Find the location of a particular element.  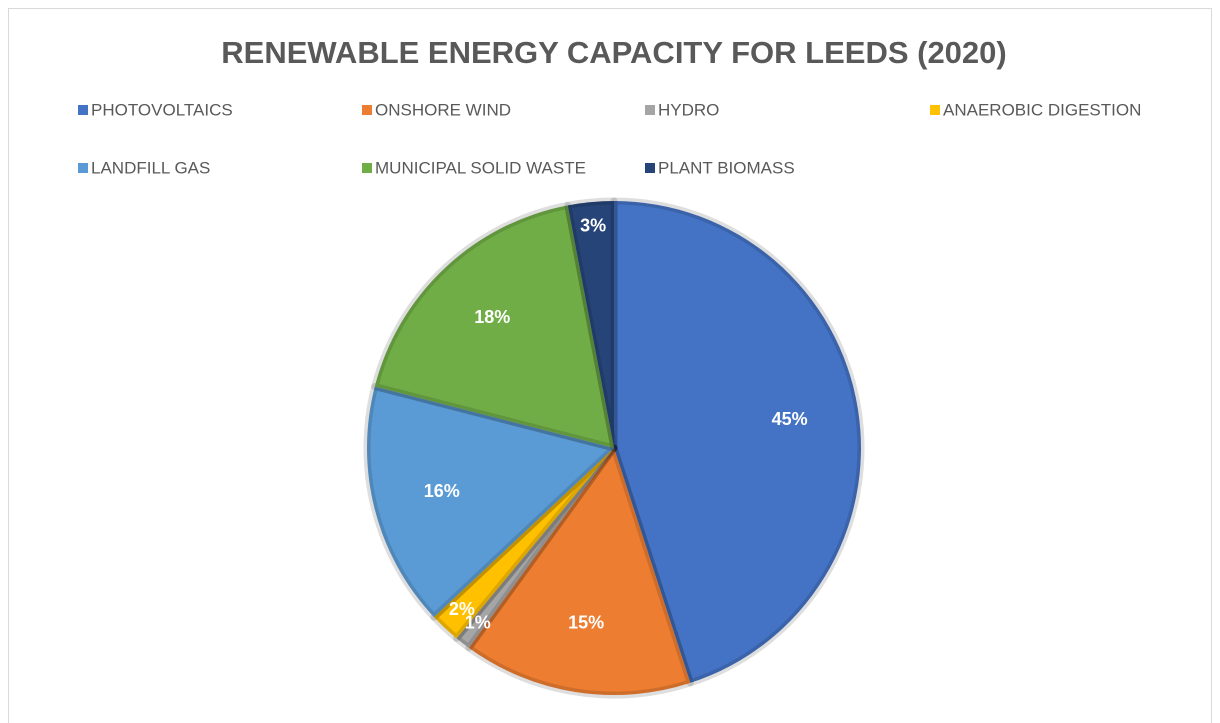

data-label: 15% is located at coordinates (586, 622).